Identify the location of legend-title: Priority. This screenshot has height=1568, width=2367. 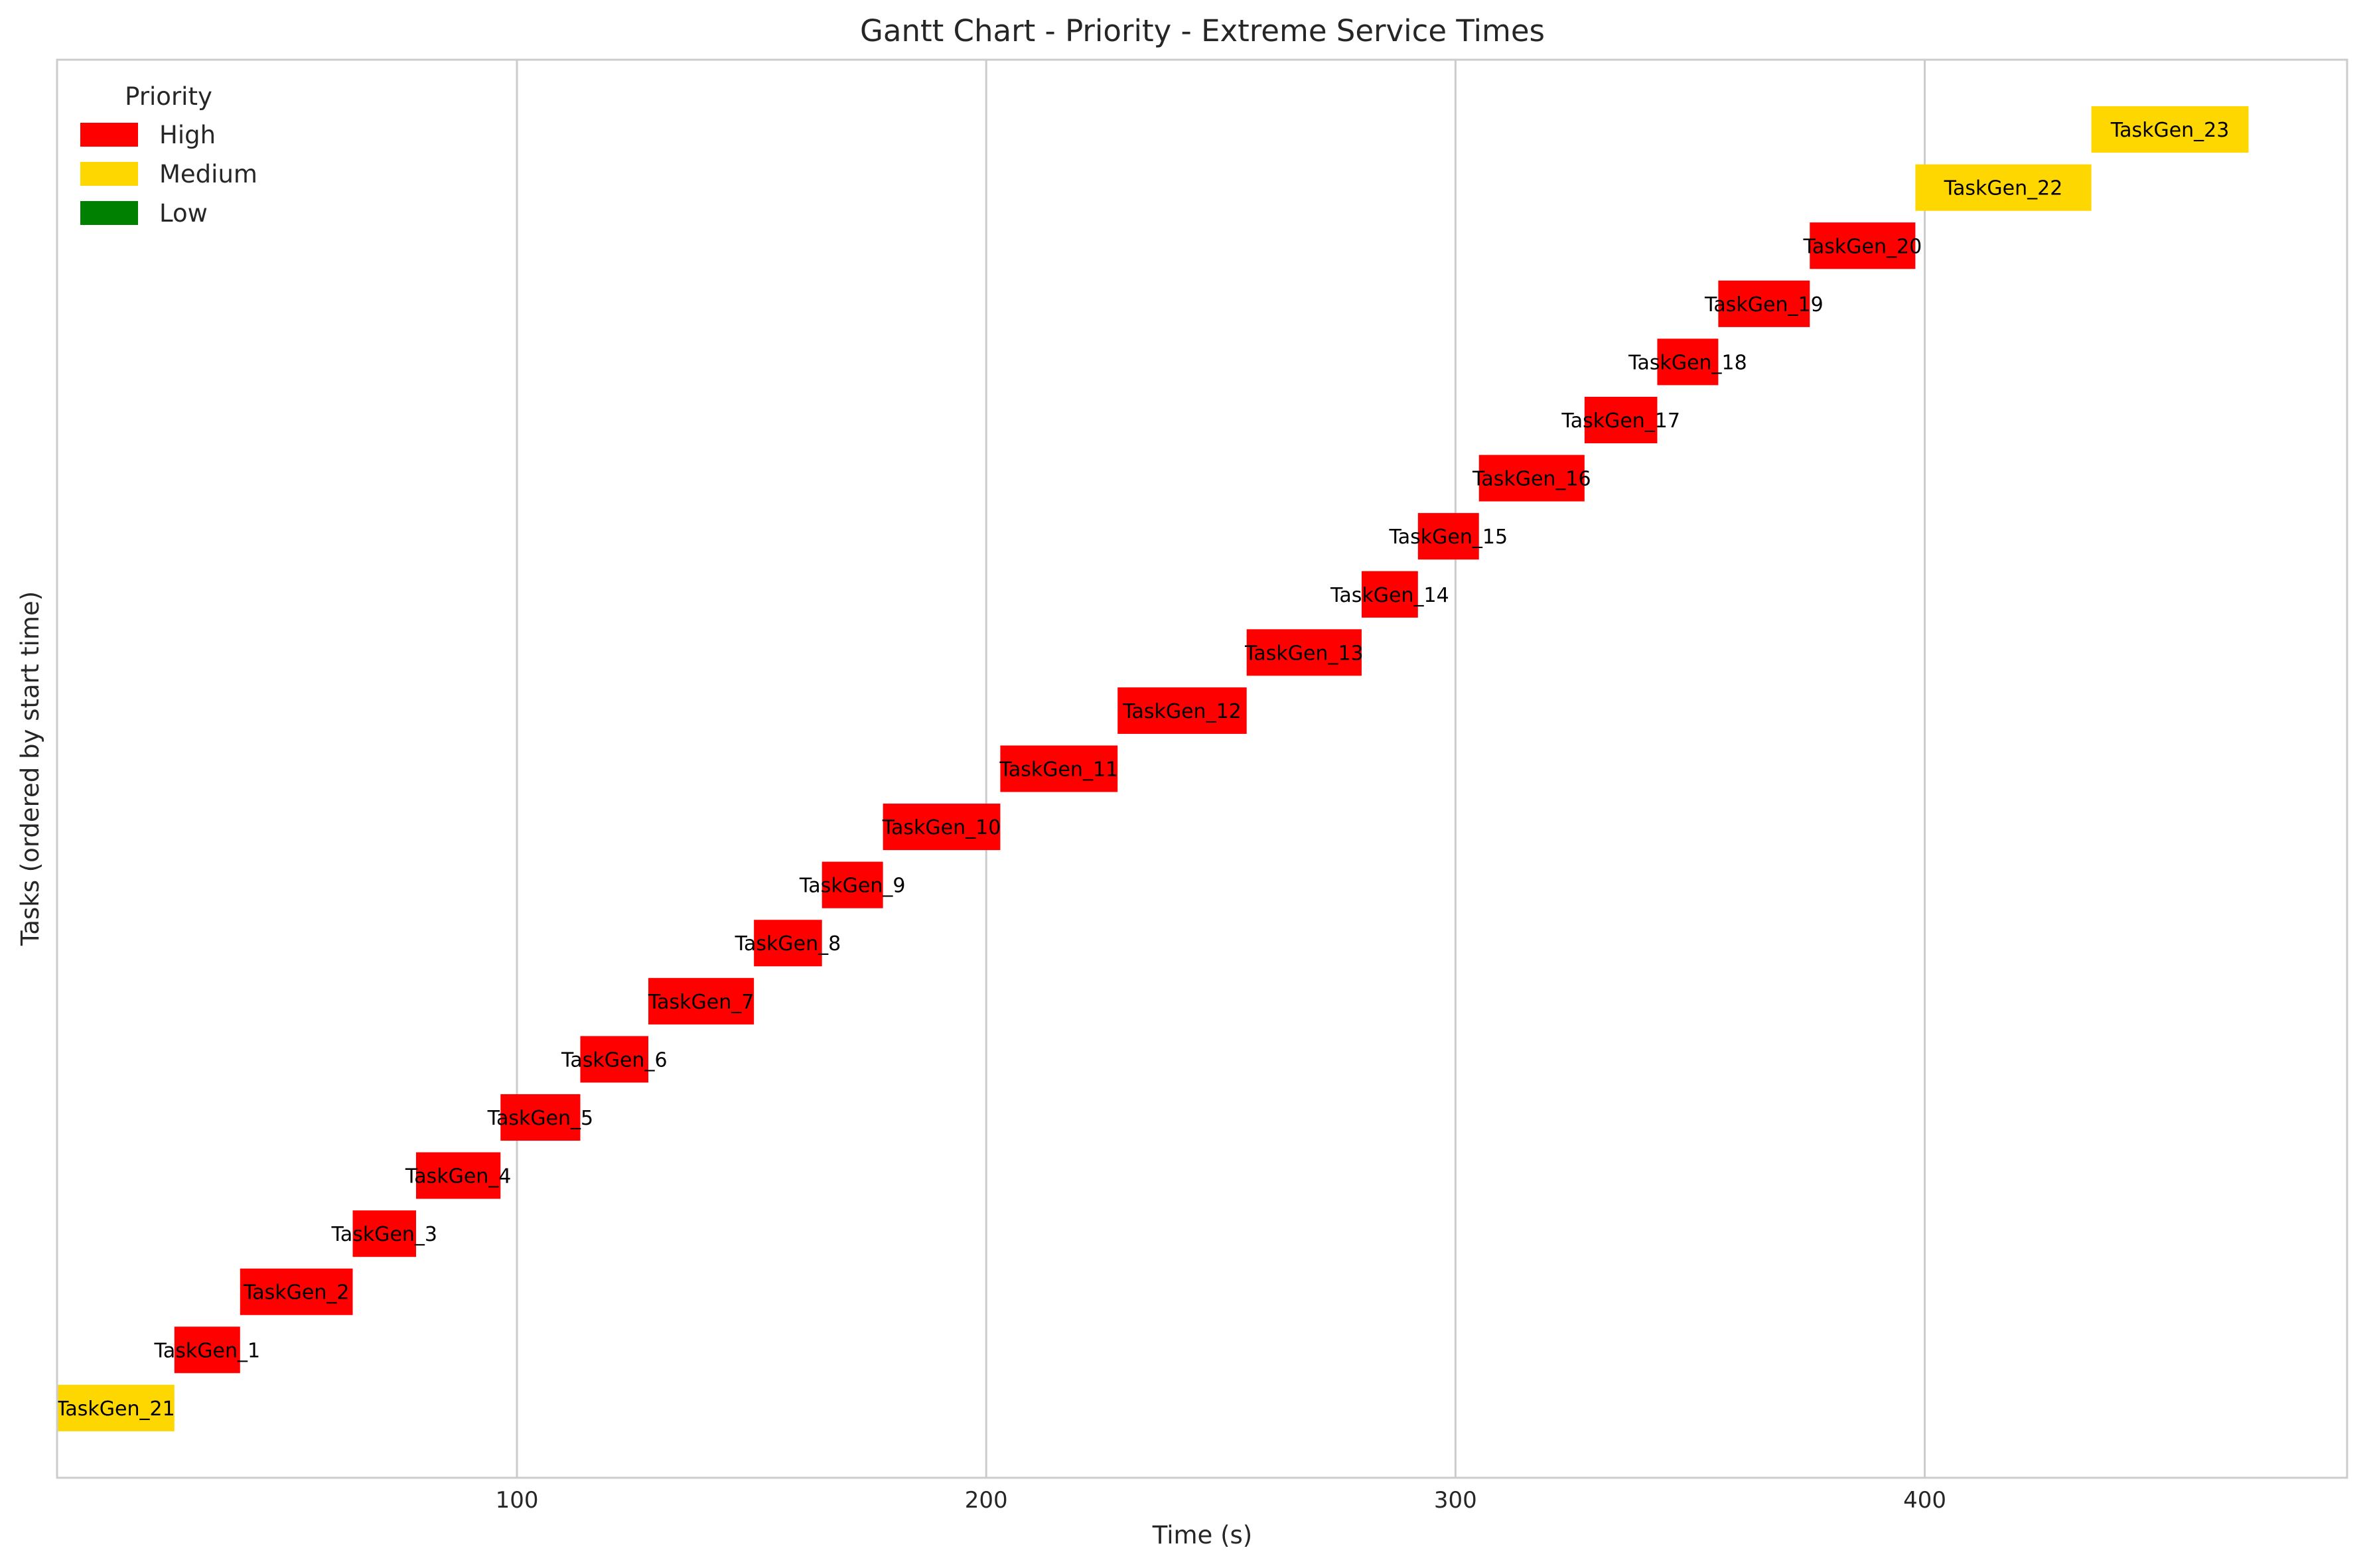
(169, 96).